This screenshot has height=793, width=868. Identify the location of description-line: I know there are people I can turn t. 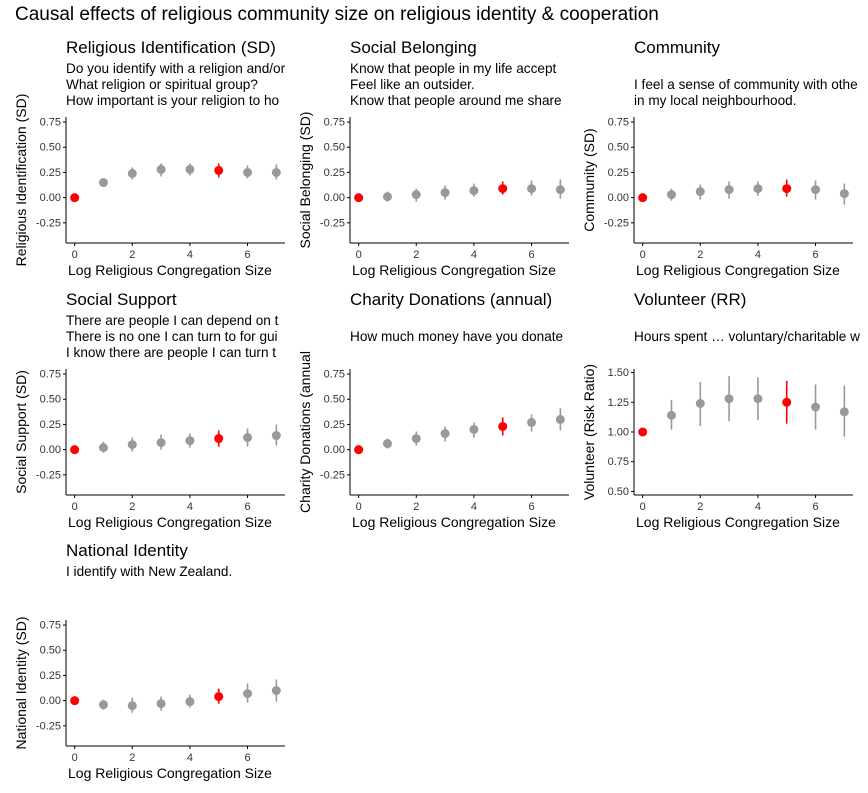
(171, 352).